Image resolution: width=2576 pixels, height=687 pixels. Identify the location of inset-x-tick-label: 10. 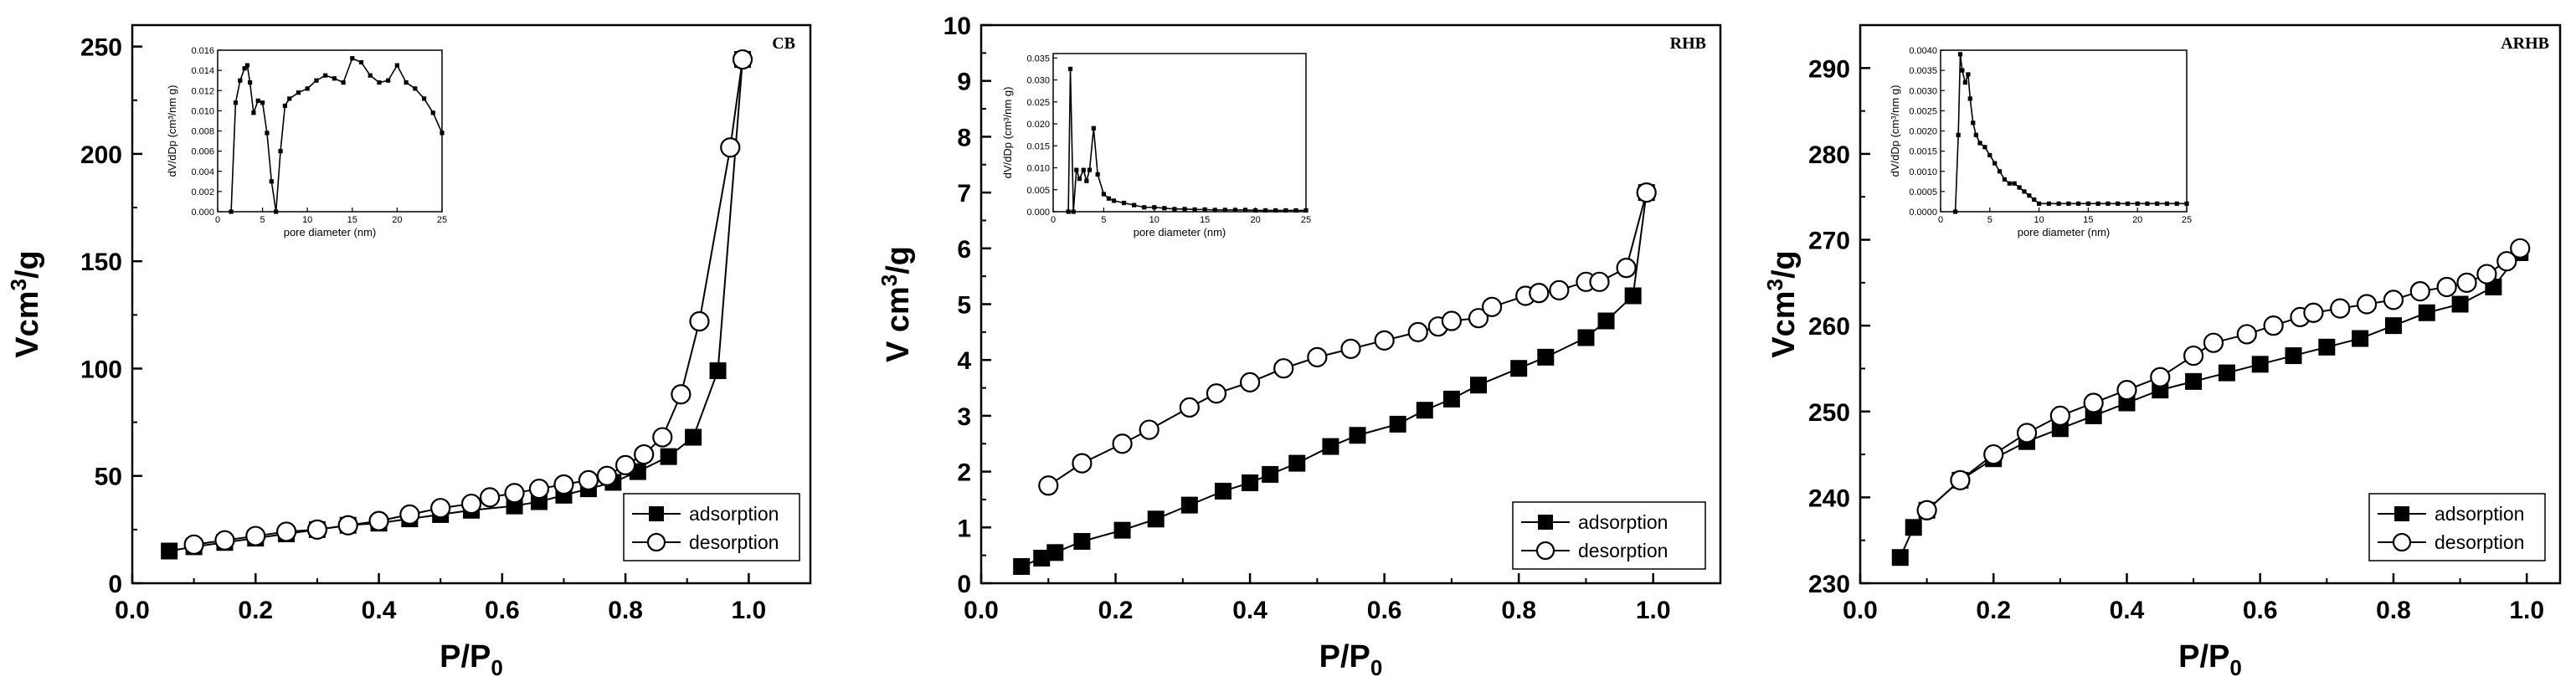
(1154, 220).